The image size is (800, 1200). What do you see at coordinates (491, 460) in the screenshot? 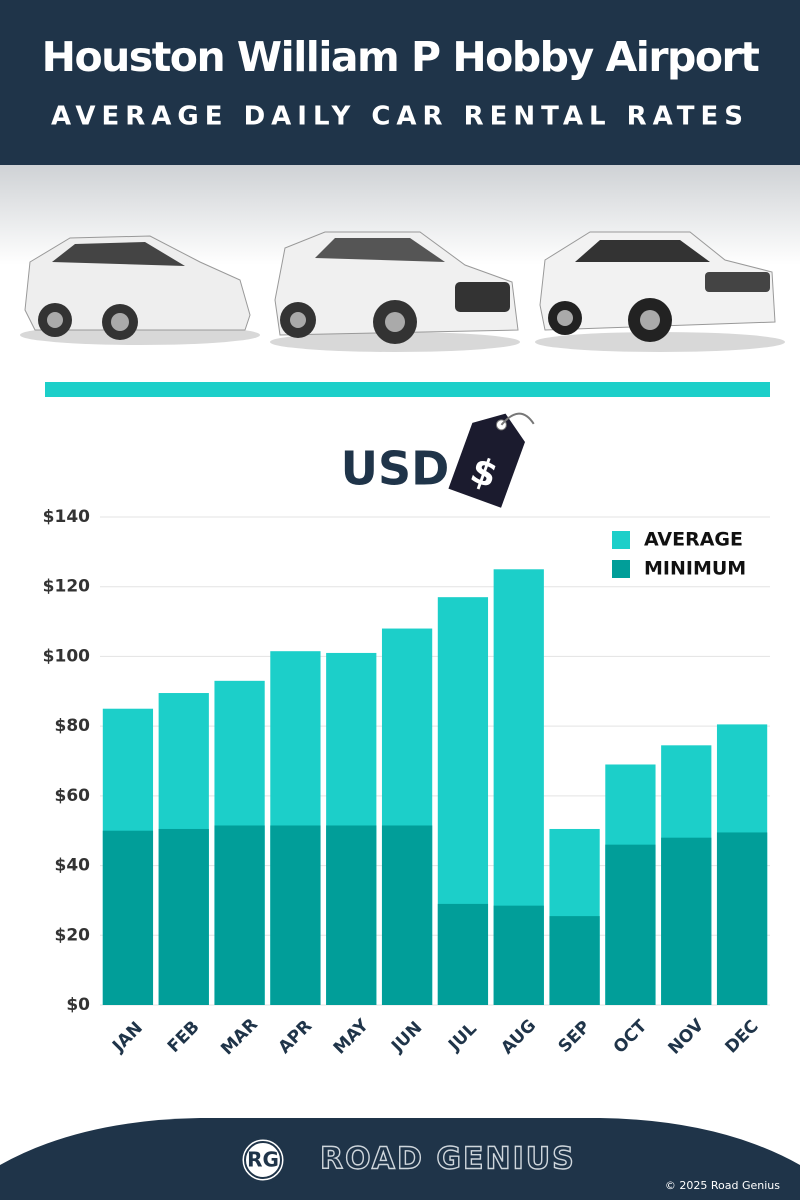
I see `price-tag: $` at bounding box center [491, 460].